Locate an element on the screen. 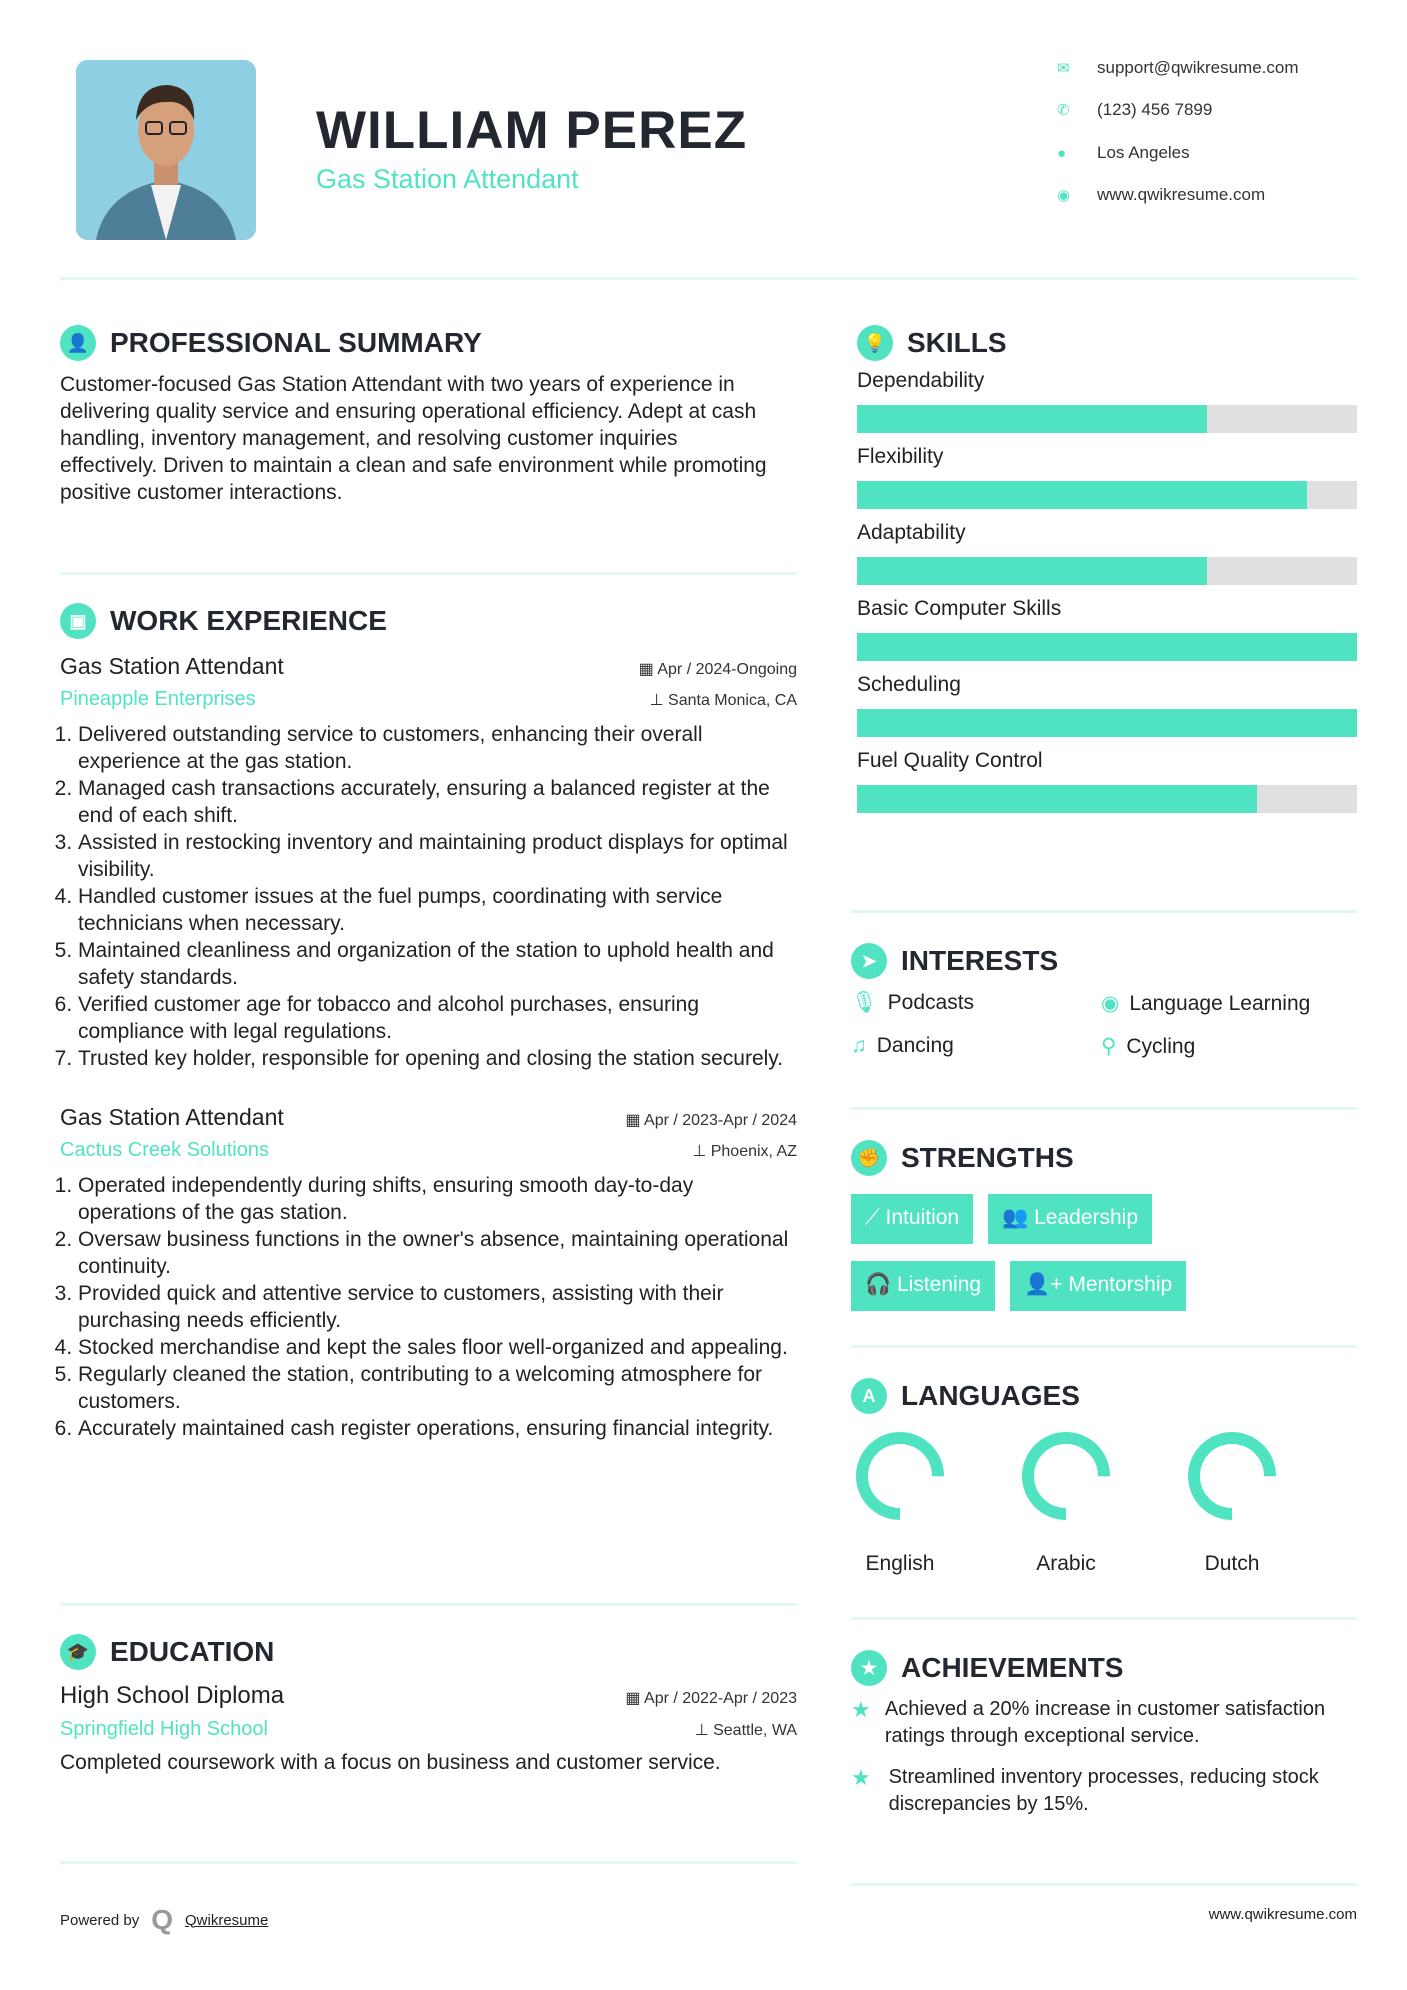 This screenshot has width=1407, height=1990. skill-item: Adaptability is located at coordinates (1107, 553).